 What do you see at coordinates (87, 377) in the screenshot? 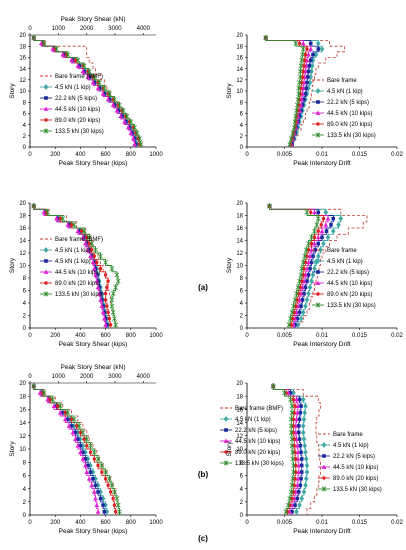
I see `x2-tick-label: 2000` at bounding box center [87, 377].